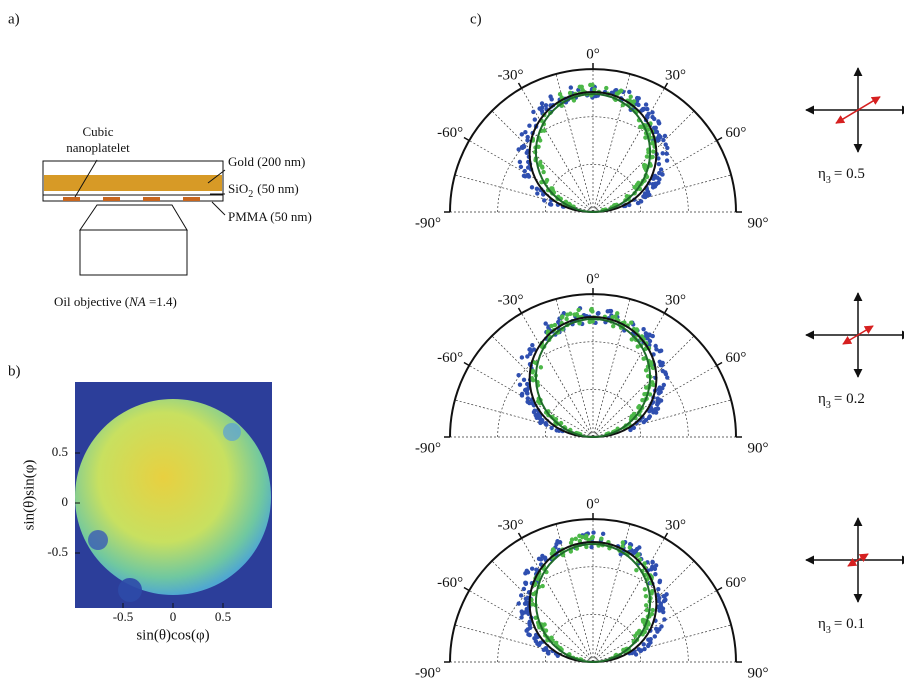 The image size is (904, 697). I want to click on x-tick-label: 0.5, so click(223, 616).